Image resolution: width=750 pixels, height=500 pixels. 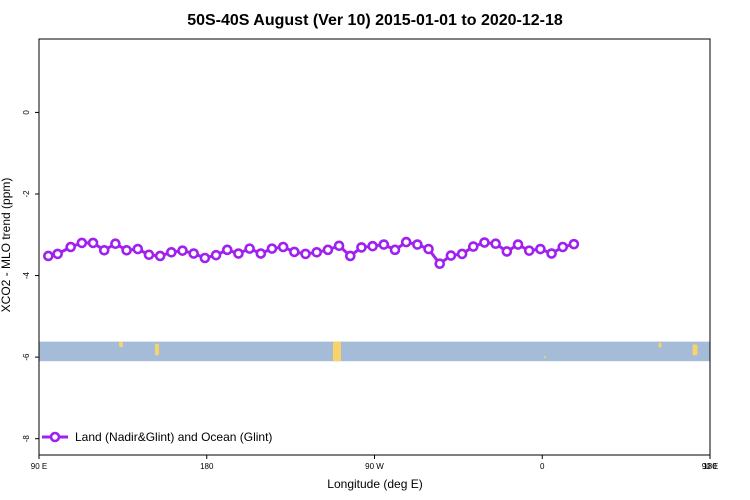 I want to click on legend-swatch-marker, so click(x=55, y=437).